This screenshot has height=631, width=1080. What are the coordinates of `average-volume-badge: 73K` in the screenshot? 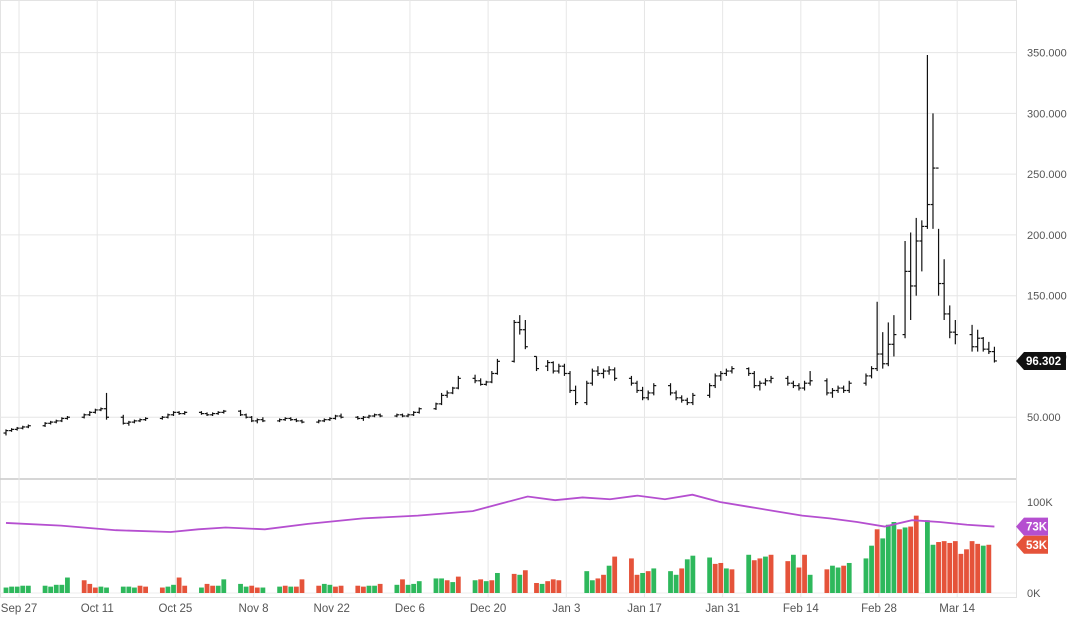 It's located at (1032, 526).